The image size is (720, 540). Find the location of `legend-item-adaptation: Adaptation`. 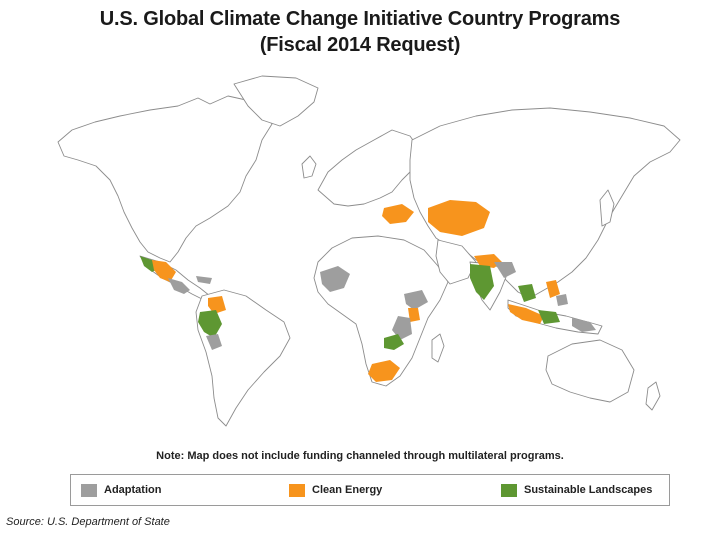

legend-item-adaptation: Adaptation is located at coordinates (121, 490).